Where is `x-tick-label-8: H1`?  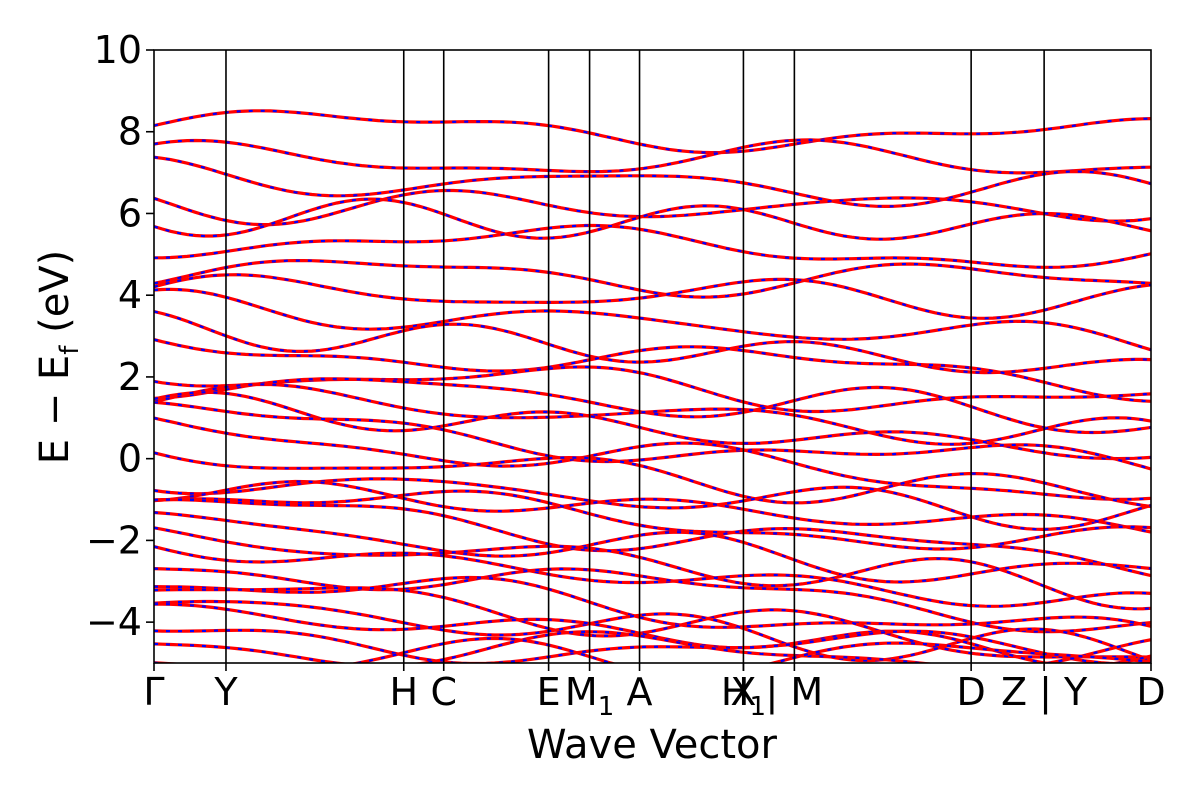
x-tick-label-8: H1 is located at coordinates (743, 696).